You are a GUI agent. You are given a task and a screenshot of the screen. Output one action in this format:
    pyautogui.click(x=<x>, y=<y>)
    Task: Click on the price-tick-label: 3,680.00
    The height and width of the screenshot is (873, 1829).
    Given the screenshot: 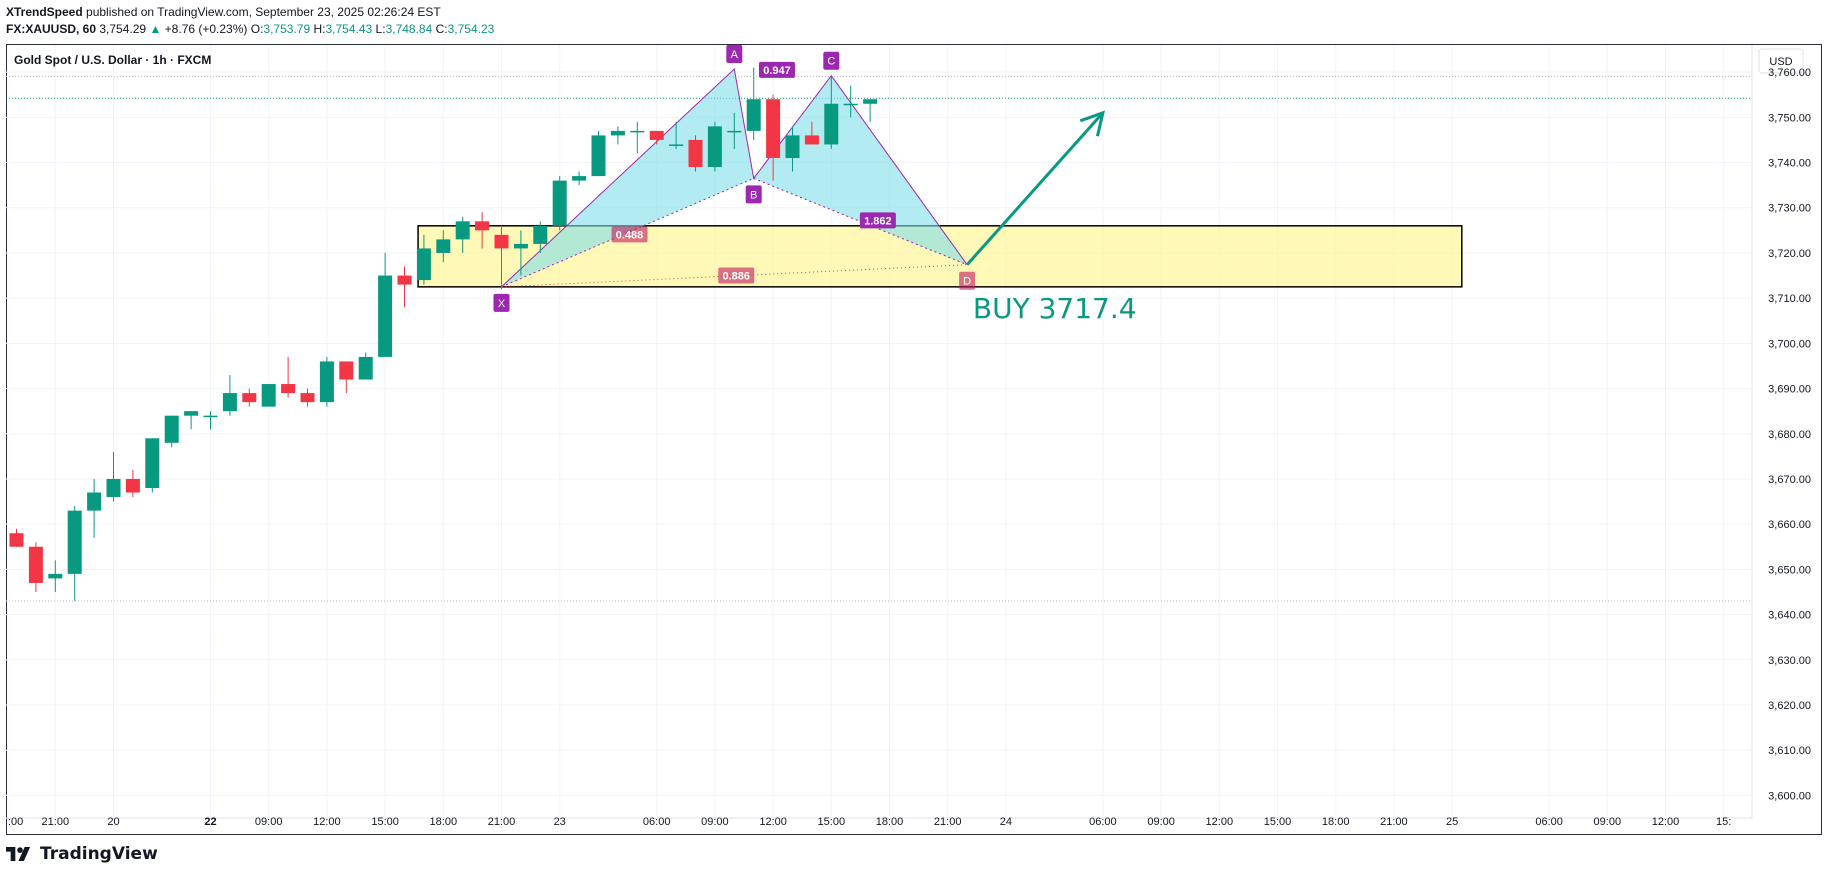 What is the action you would take?
    pyautogui.click(x=1789, y=435)
    